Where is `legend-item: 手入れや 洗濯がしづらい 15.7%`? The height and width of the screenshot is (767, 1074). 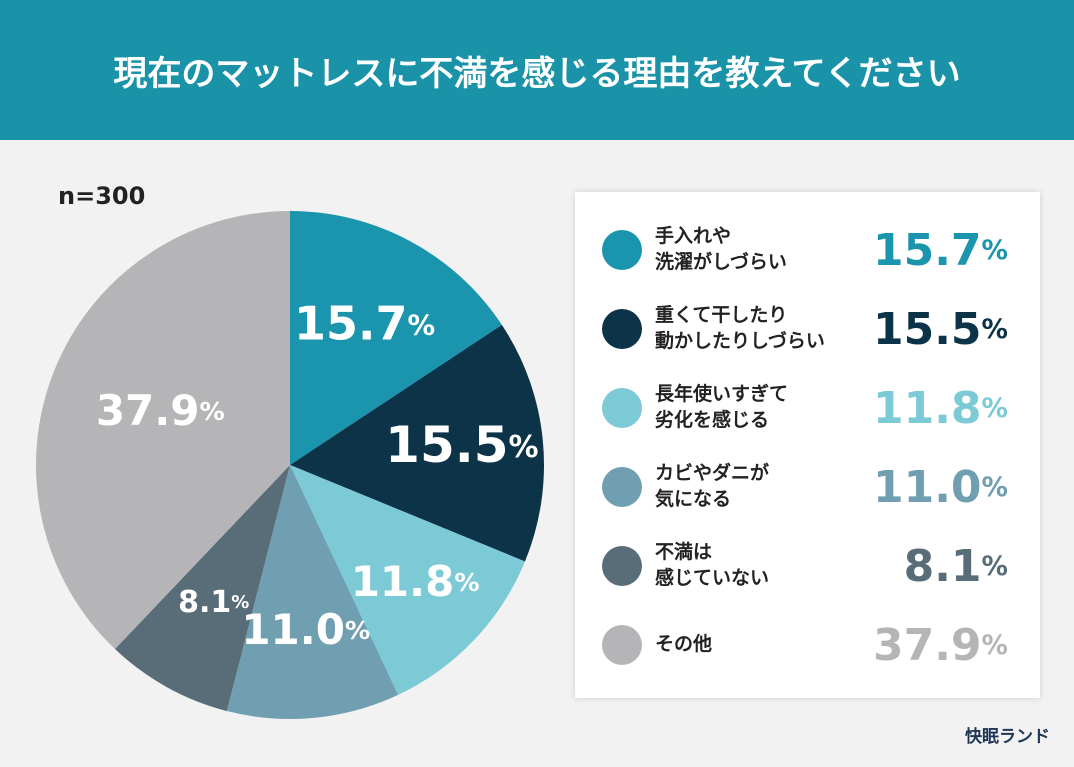
legend-item: 手入れや 洗濯がしづらい 15.7% is located at coordinates (807, 250).